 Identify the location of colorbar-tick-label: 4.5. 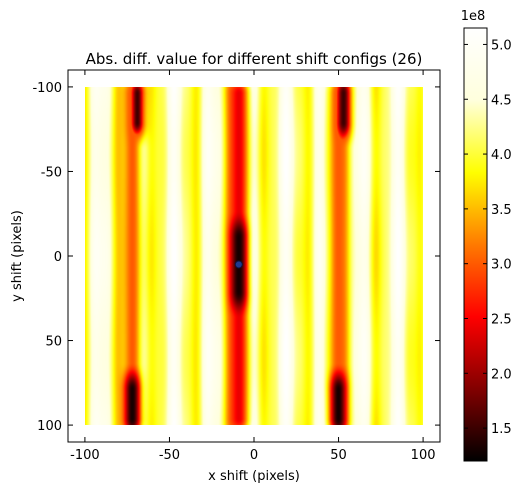
(501, 100).